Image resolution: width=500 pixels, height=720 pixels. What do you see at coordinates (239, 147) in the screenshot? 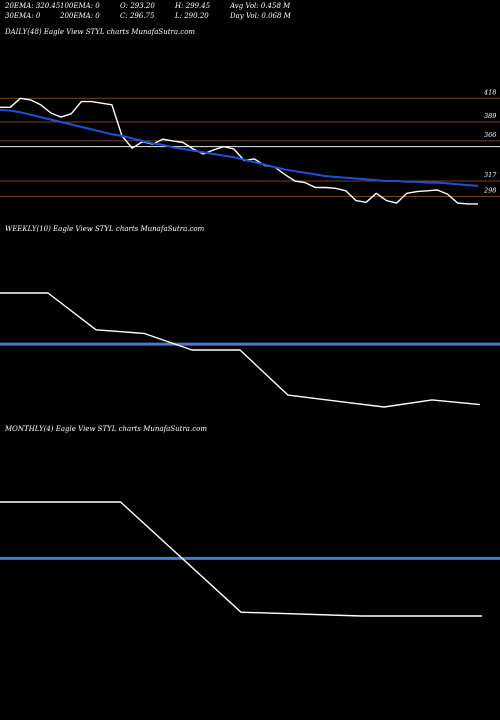
I see `daily-ema-line` at bounding box center [239, 147].